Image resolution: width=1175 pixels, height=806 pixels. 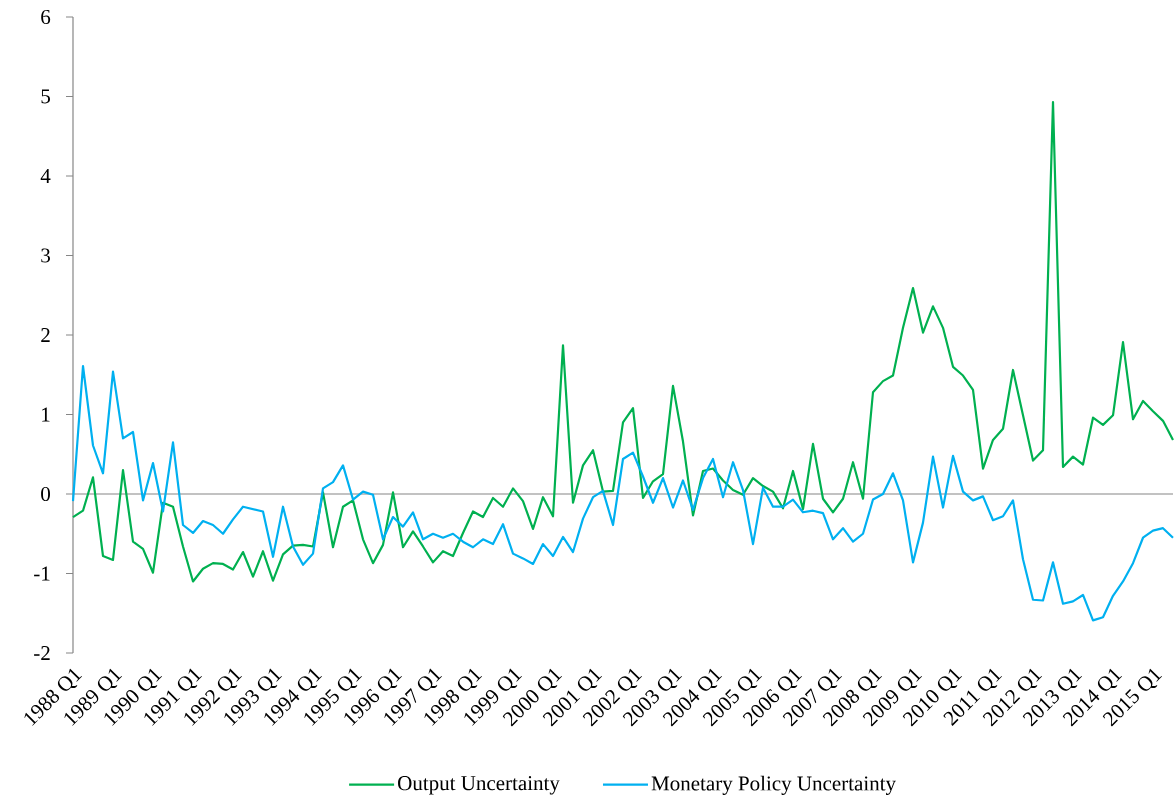 What do you see at coordinates (479, 785) in the screenshot?
I see `legend-label: Output Uncertainty` at bounding box center [479, 785].